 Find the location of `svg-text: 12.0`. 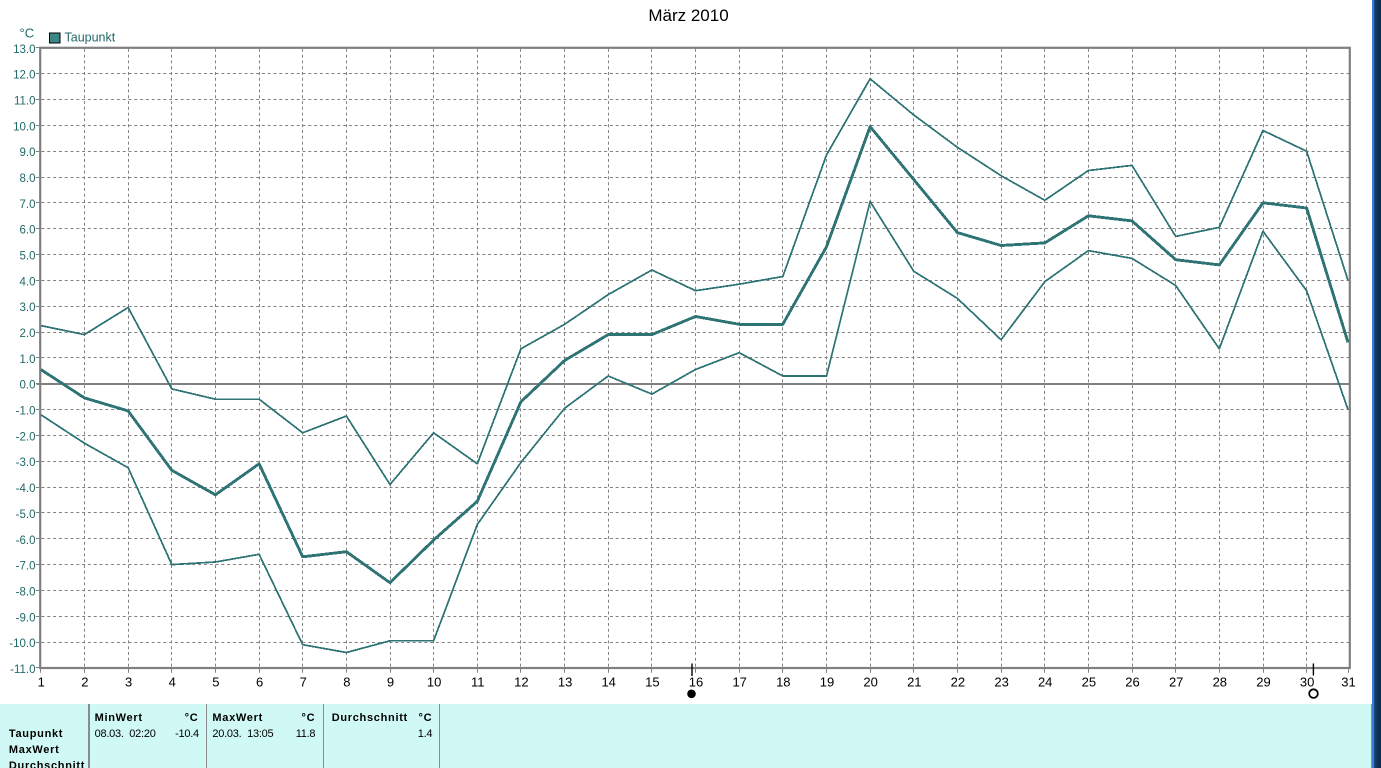

svg-text: 12.0 is located at coordinates (24, 76).